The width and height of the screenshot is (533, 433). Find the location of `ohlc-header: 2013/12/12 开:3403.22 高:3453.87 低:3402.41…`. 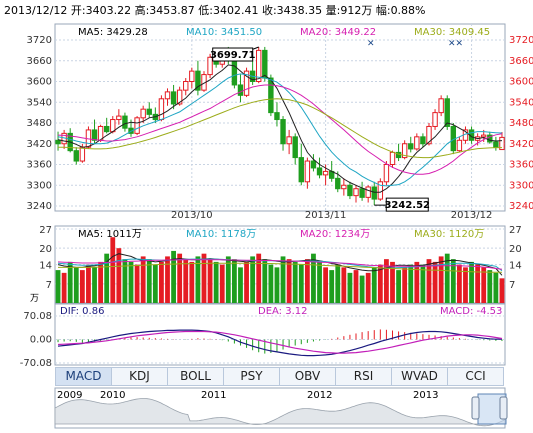

ohlc-header: 2013/12/12 开:3403.22 高:3453.87 低:3402.41… is located at coordinates (215, 10).